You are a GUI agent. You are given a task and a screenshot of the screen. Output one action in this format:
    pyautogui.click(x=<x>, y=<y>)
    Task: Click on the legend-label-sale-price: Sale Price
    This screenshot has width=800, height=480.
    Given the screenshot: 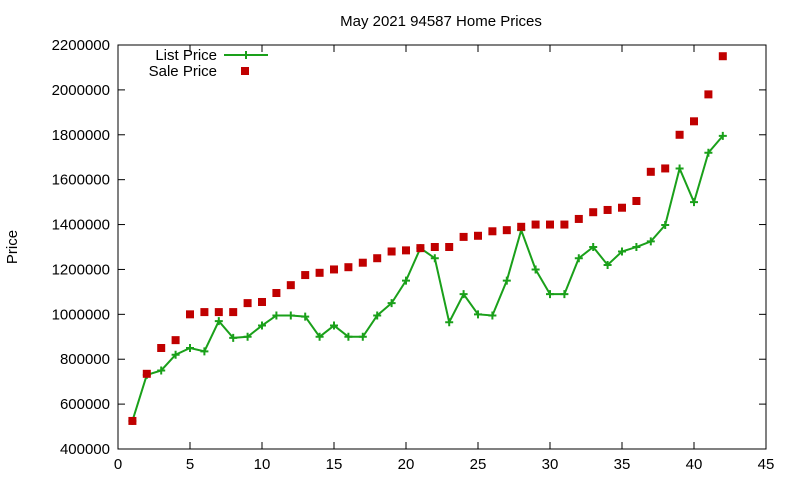 What is the action you would take?
    pyautogui.click(x=183, y=71)
    